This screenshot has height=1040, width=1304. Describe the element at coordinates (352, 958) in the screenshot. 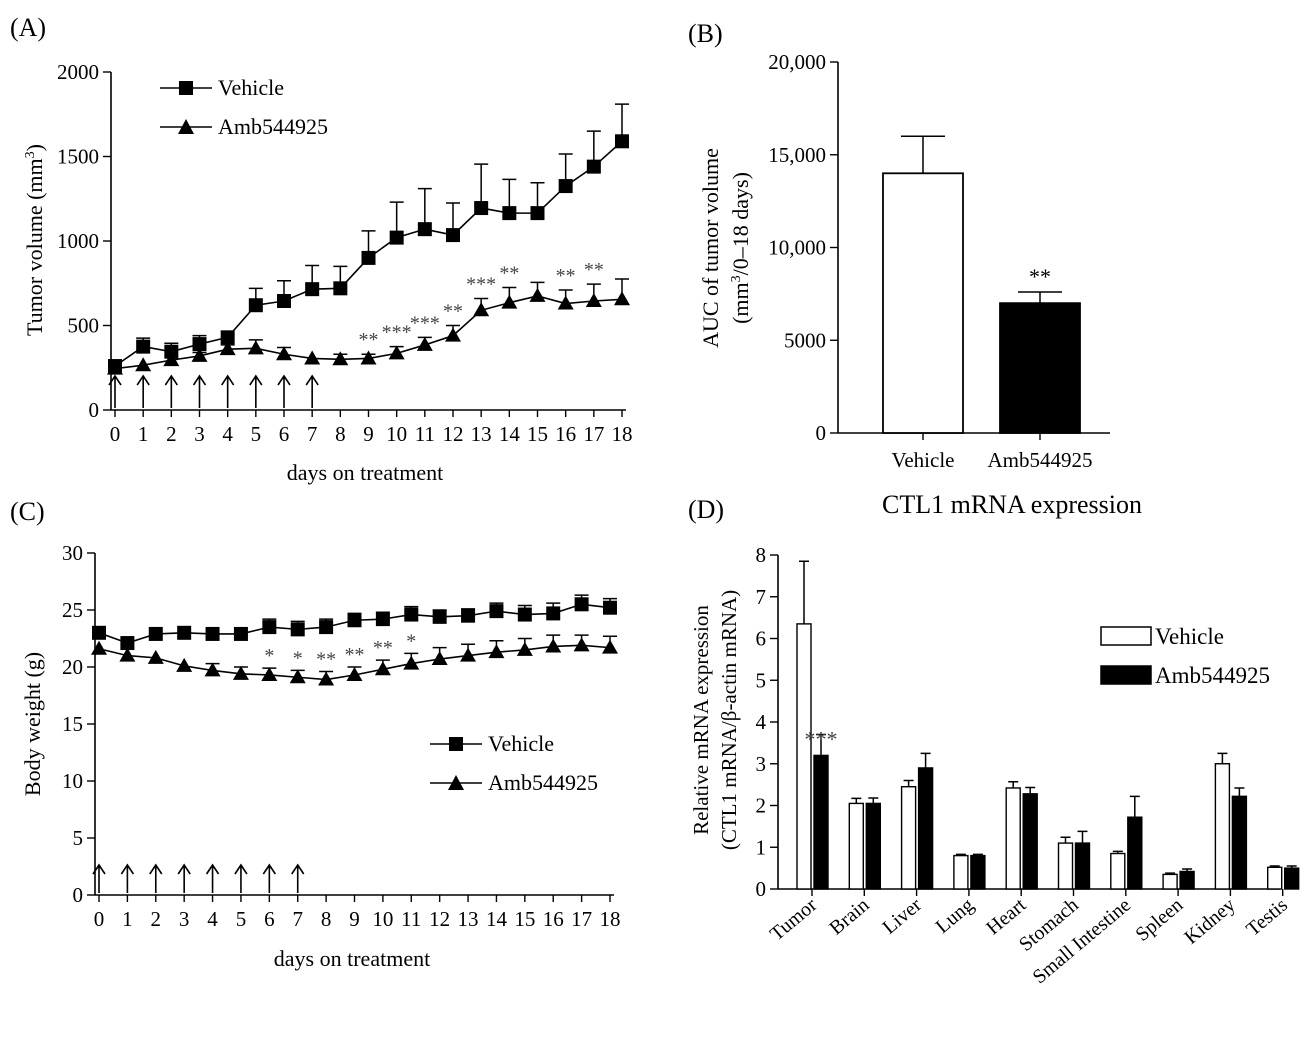

I see `panel-c-x-axis-title: days on treatment` at that location.